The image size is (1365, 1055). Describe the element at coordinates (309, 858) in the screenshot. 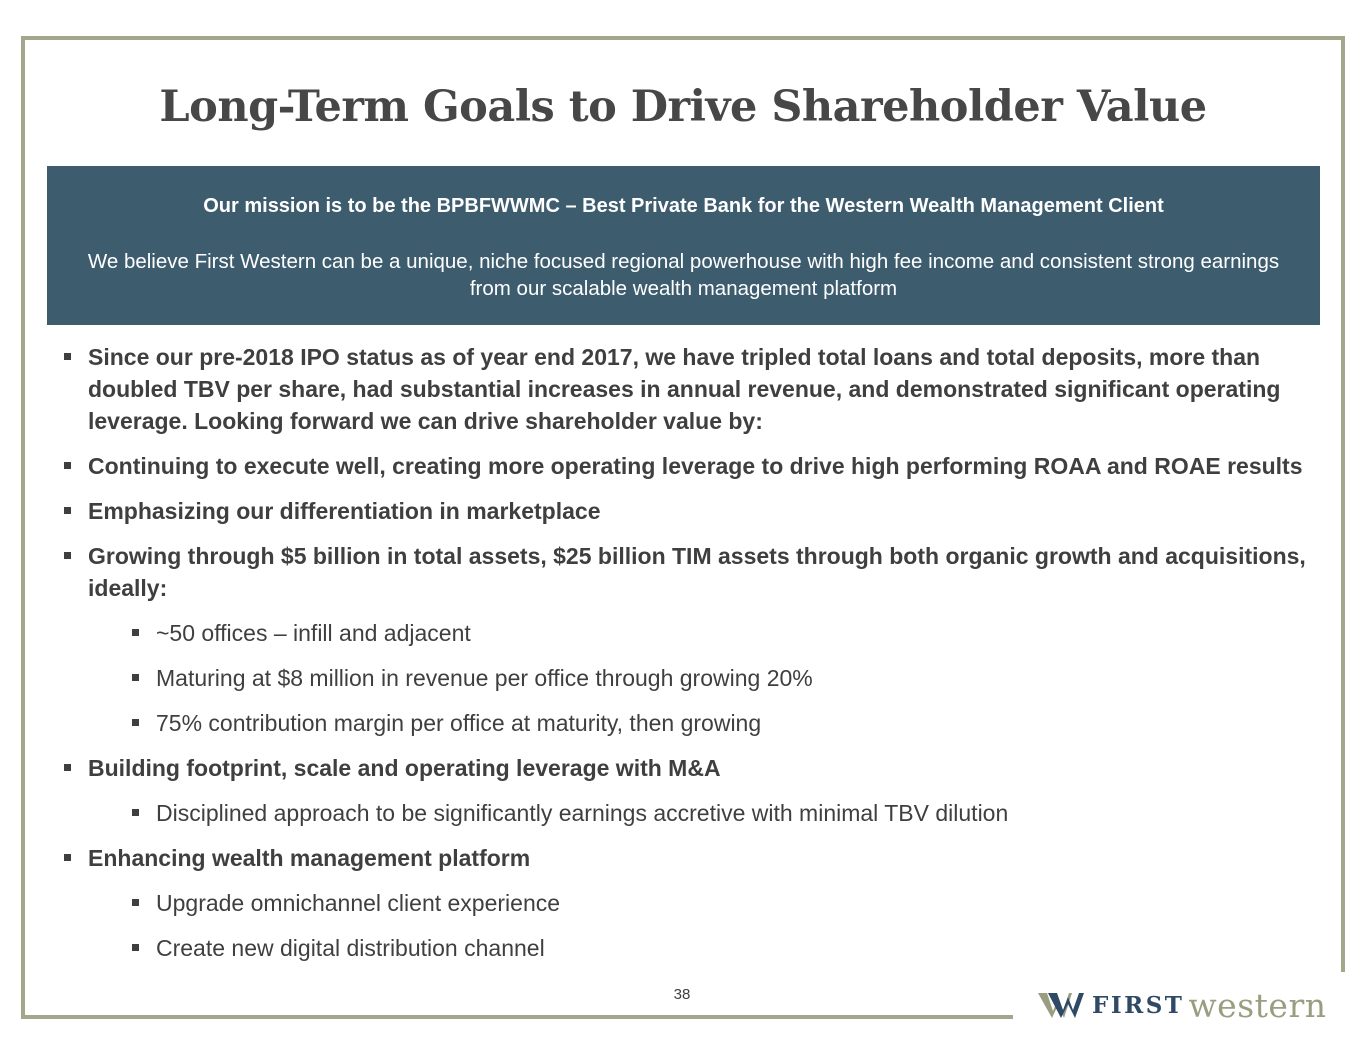

I see `goal-text: Enhancing wealth management platform` at that location.